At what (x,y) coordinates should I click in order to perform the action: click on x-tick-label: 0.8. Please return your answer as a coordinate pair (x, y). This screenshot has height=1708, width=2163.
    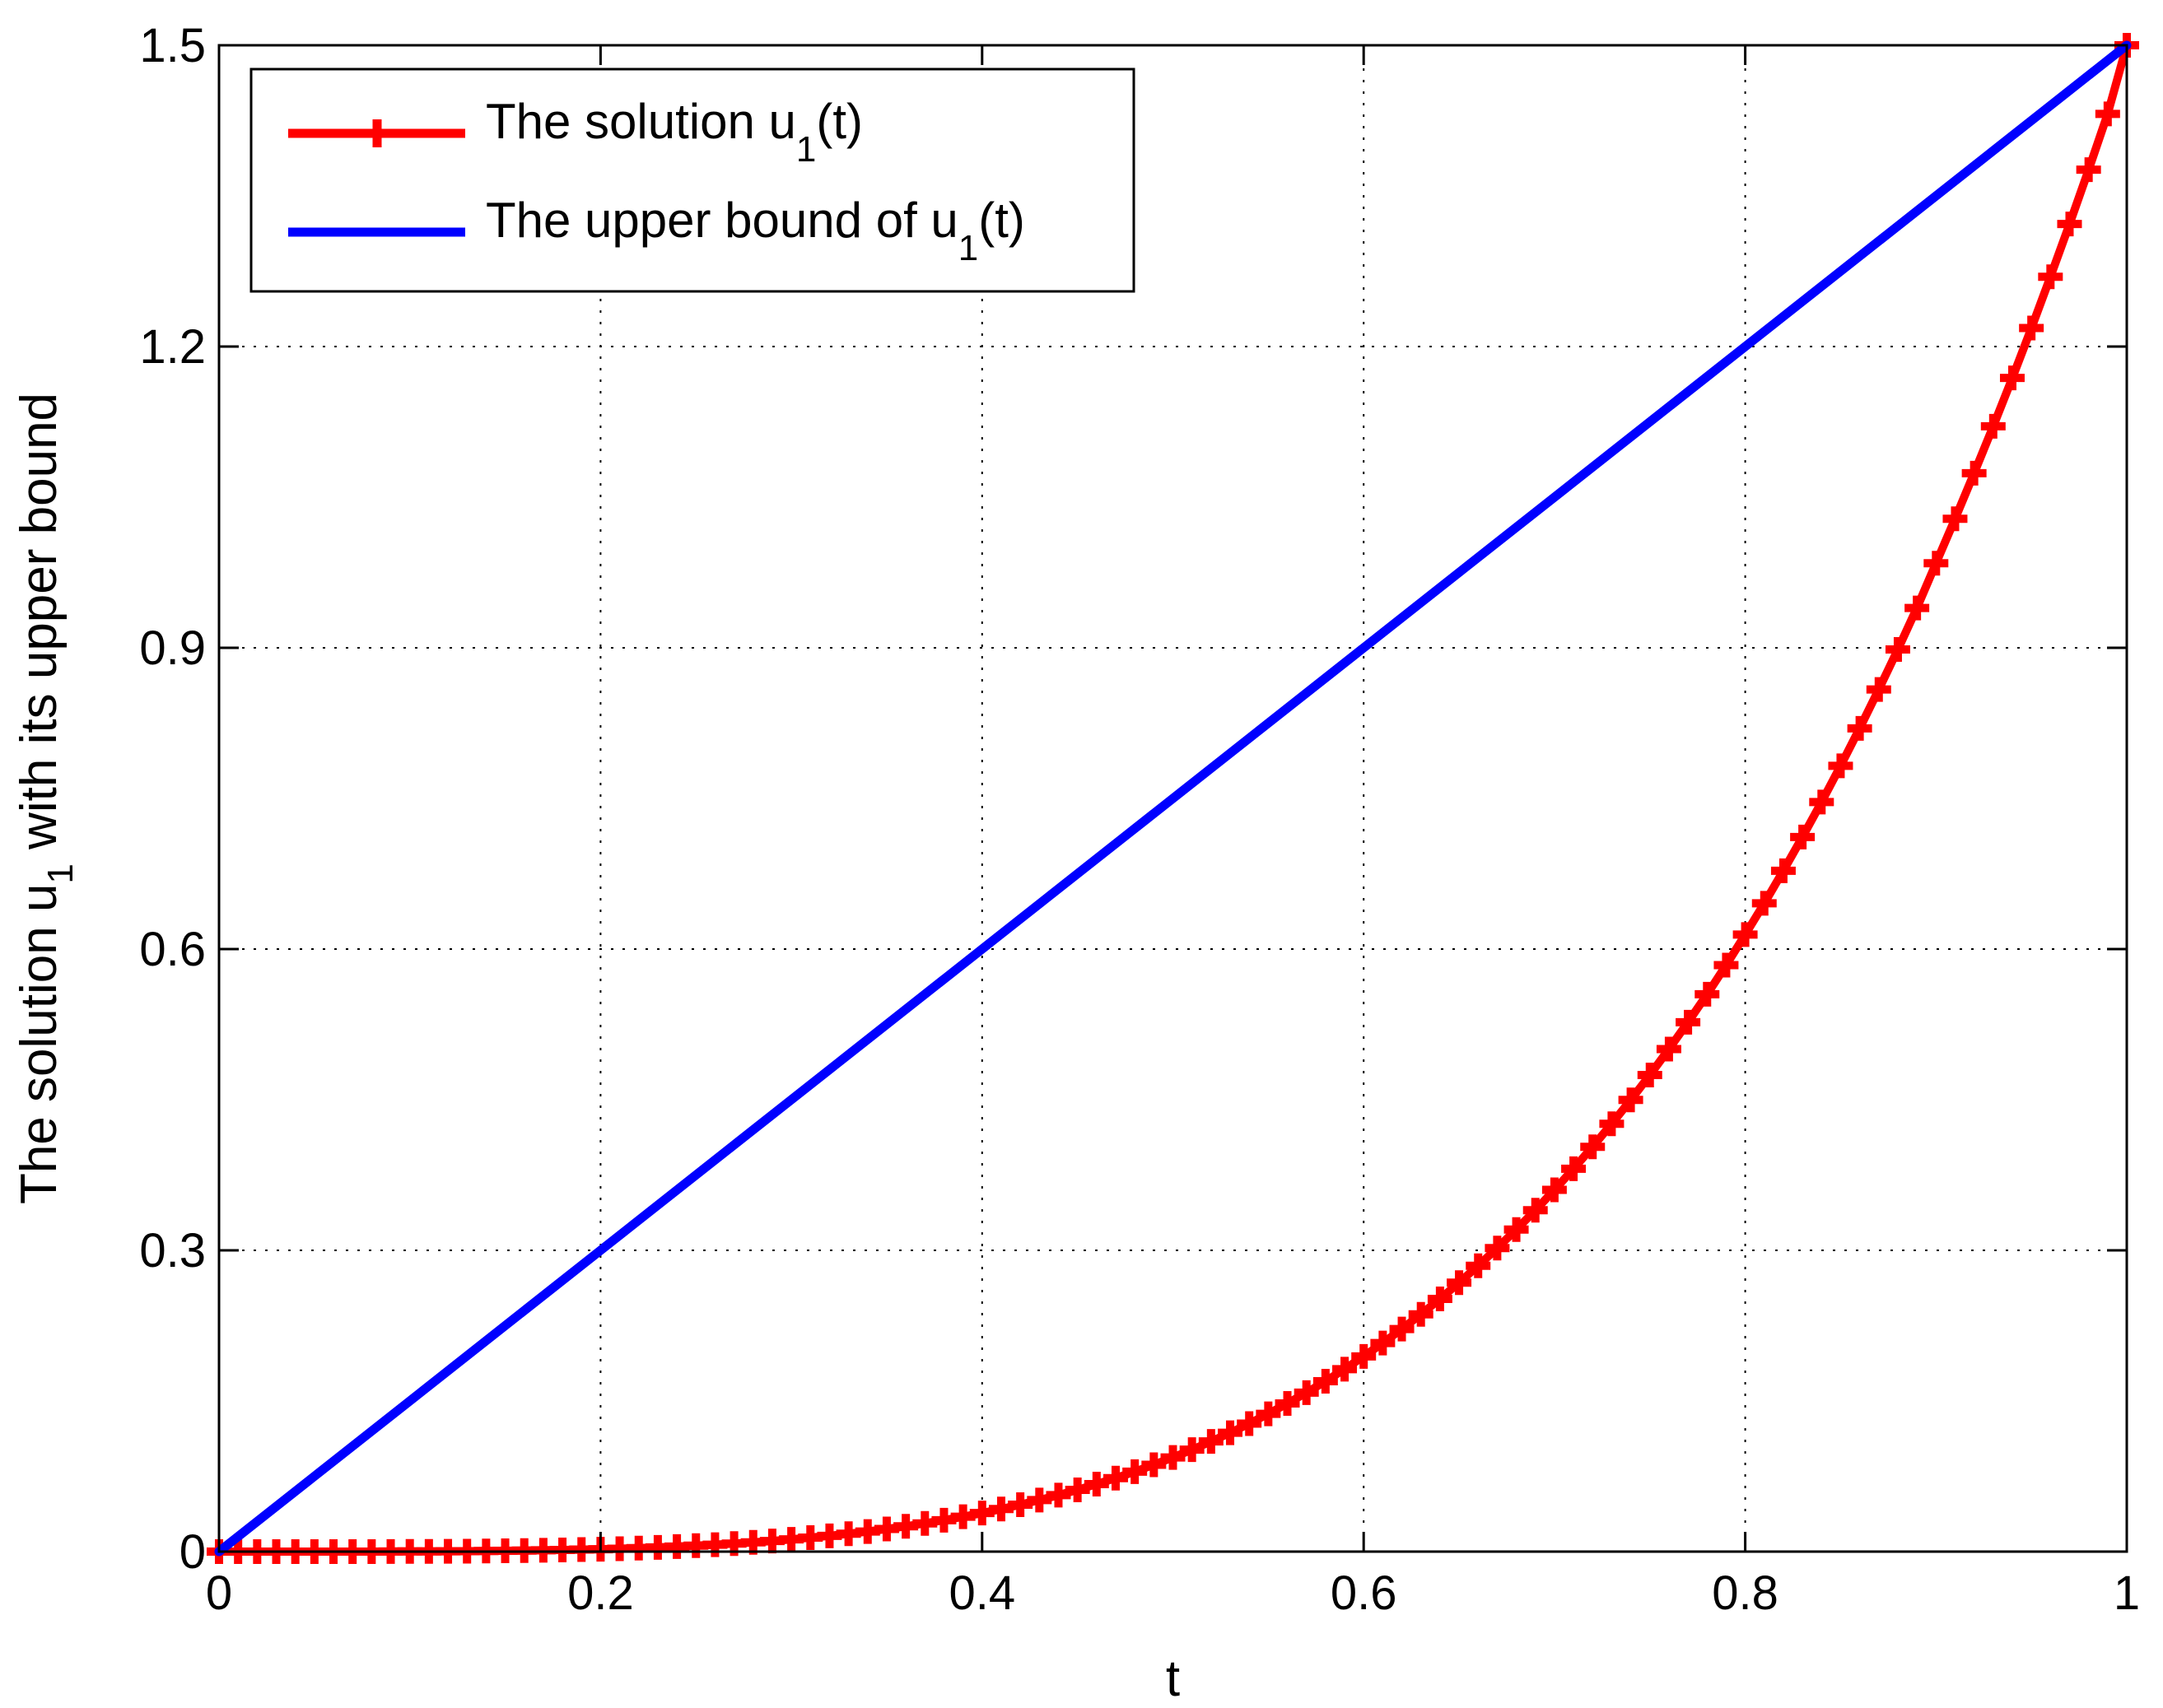
    Looking at the image, I should click on (1745, 1593).